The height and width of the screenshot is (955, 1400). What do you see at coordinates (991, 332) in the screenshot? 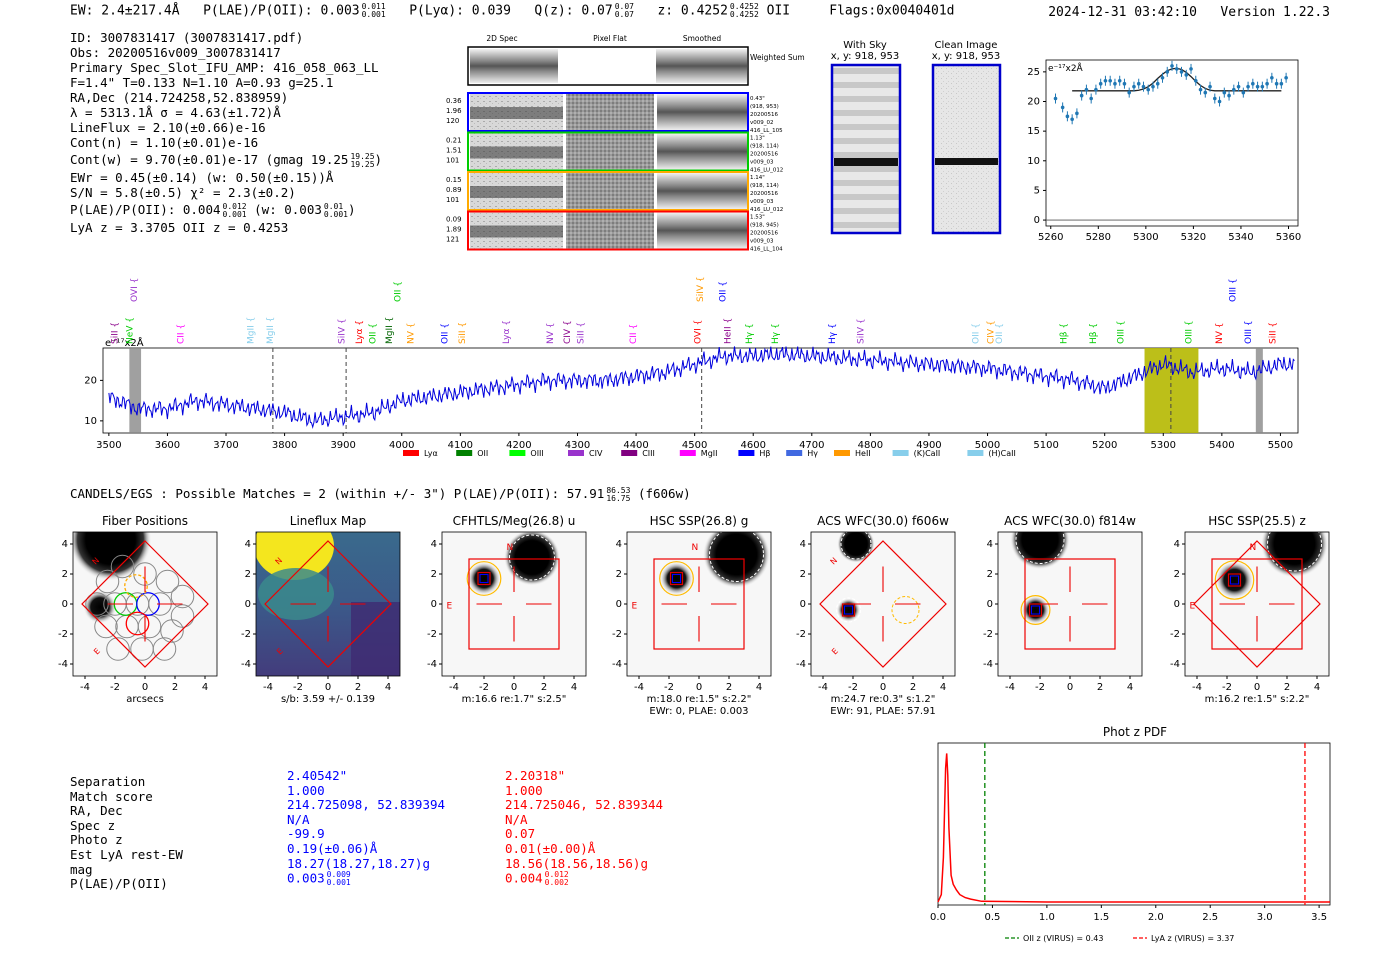
I see `spectral-line-label: CIV {` at bounding box center [991, 332].